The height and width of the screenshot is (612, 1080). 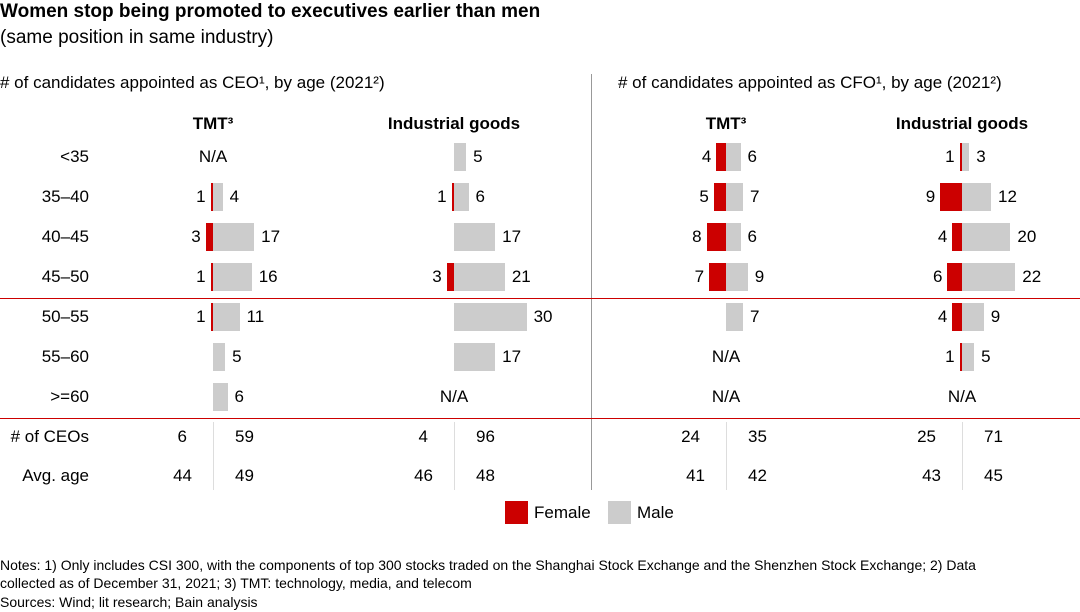 I want to click on avg-age-label: Avg. age, so click(x=55, y=475).